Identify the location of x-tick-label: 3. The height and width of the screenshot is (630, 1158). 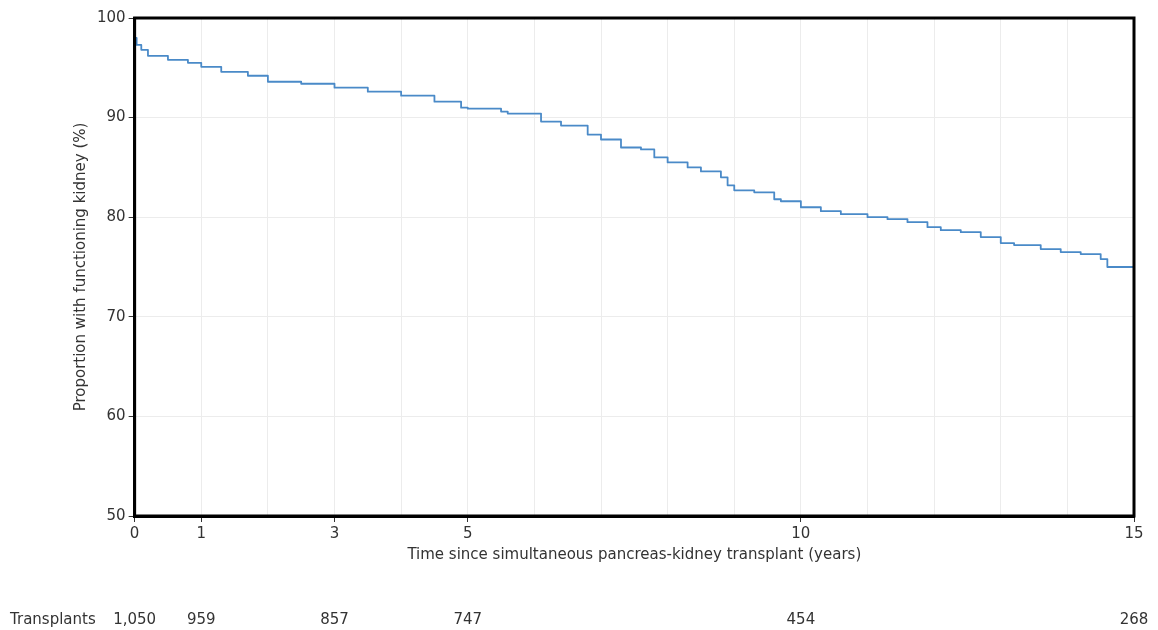
(334, 532).